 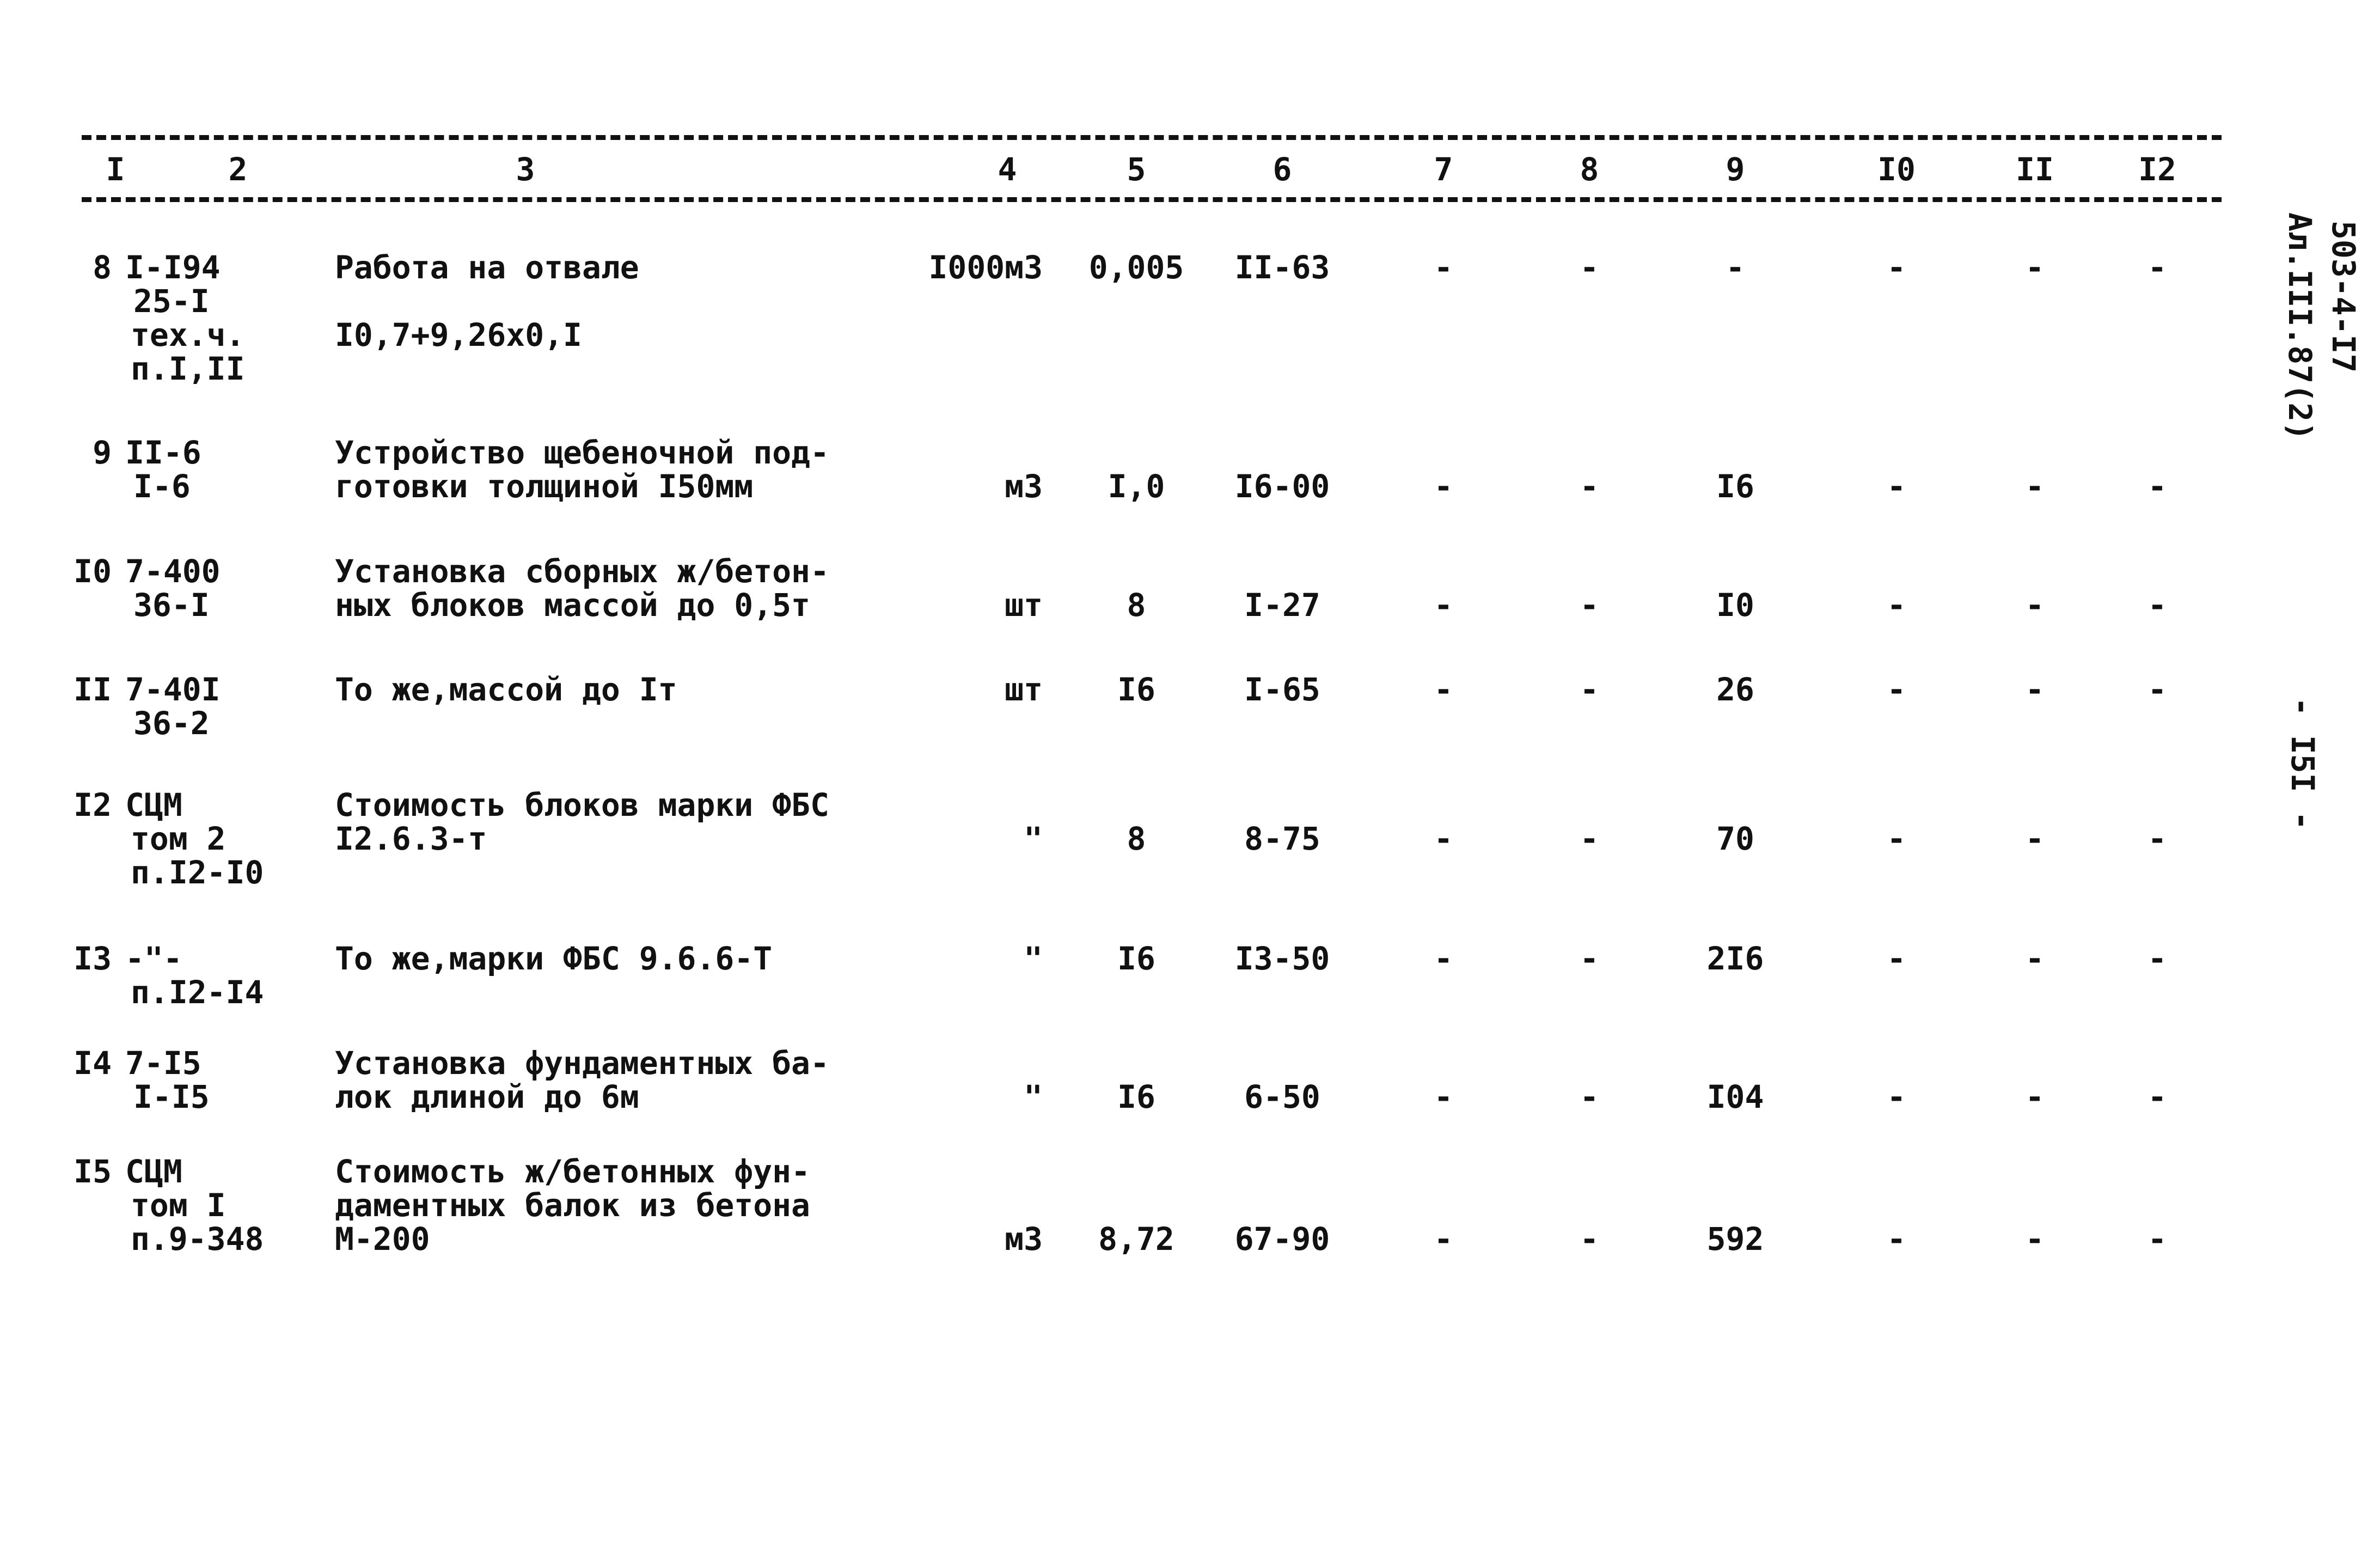 What do you see at coordinates (171, 1096) in the screenshot?
I see `norm-reference: I-I5` at bounding box center [171, 1096].